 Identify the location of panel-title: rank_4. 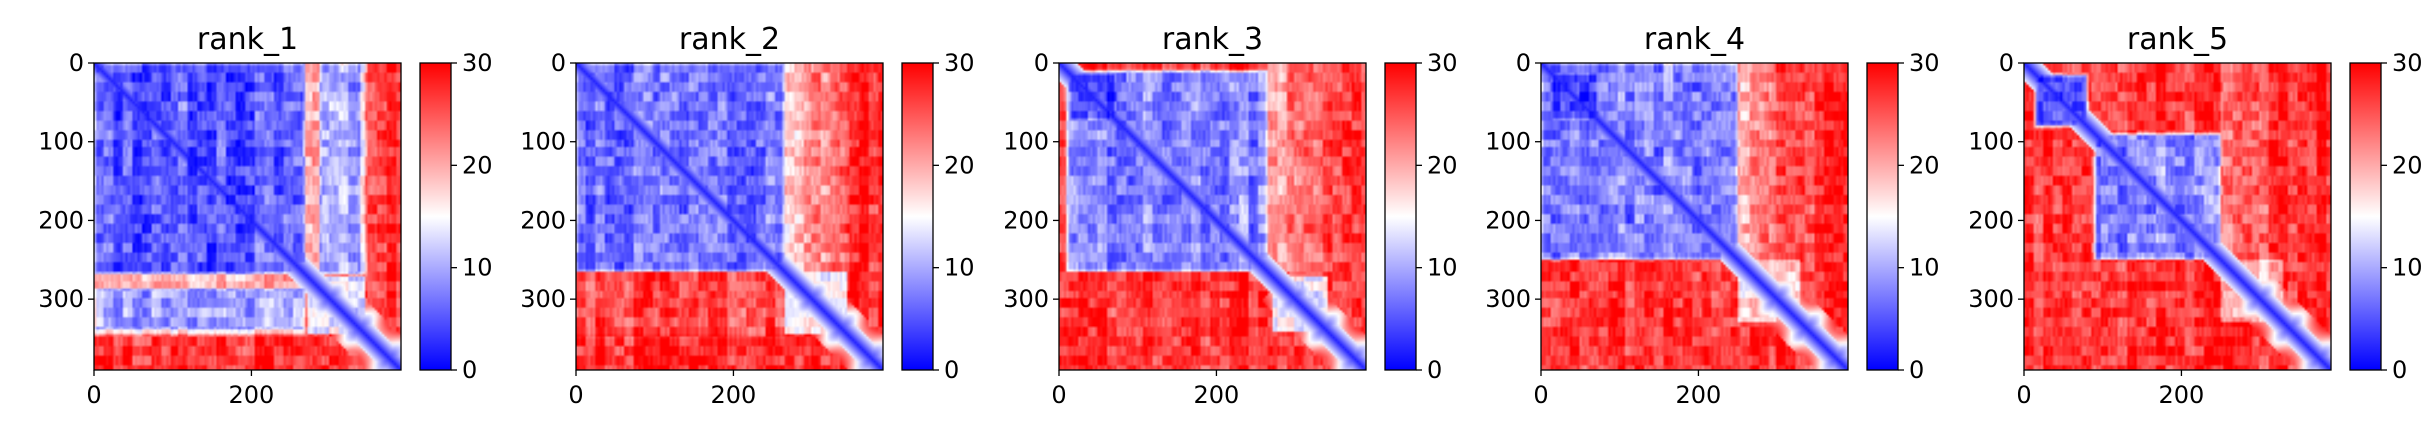
(1694, 39).